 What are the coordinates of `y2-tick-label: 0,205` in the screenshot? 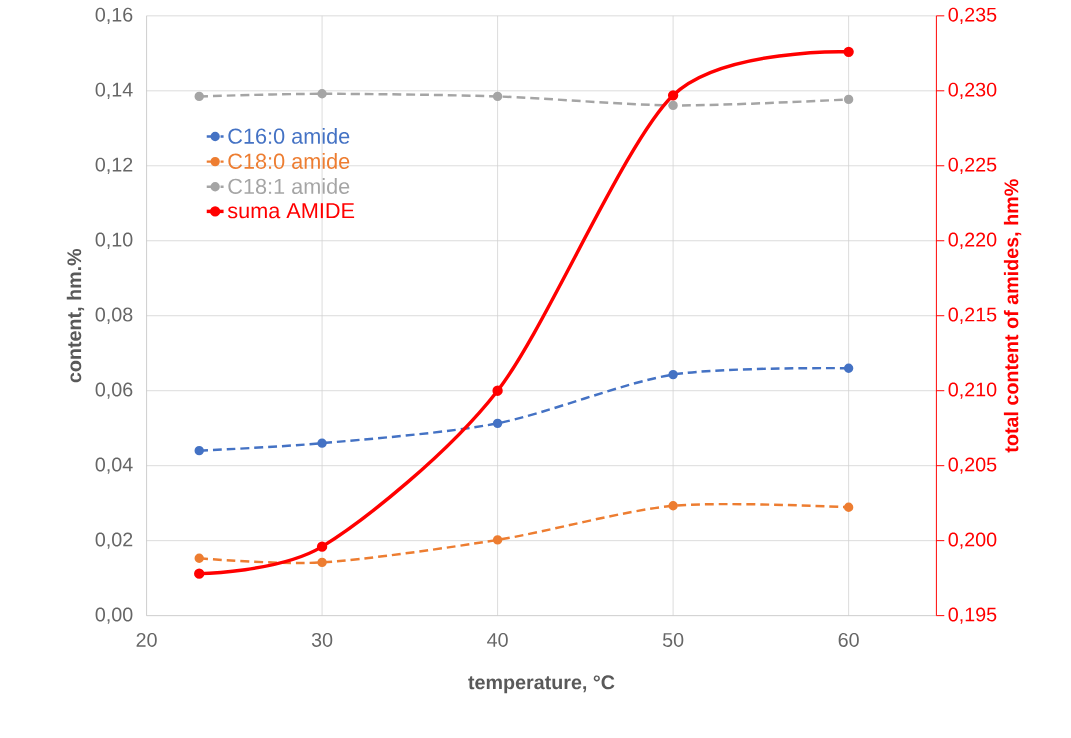 It's located at (972, 465).